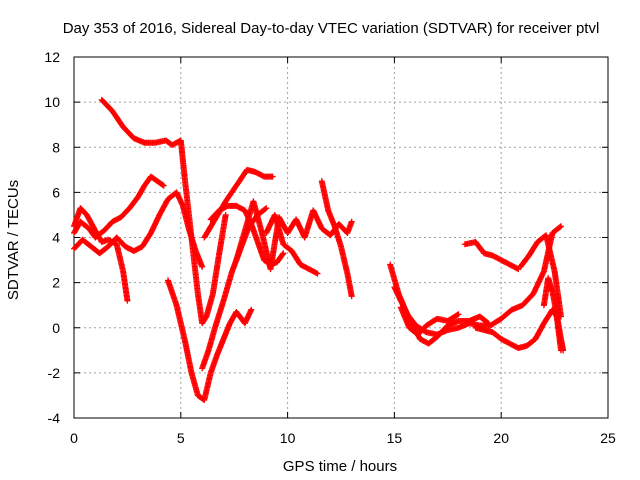  Describe the element at coordinates (395, 438) in the screenshot. I see `x-tick-label: 15` at that location.